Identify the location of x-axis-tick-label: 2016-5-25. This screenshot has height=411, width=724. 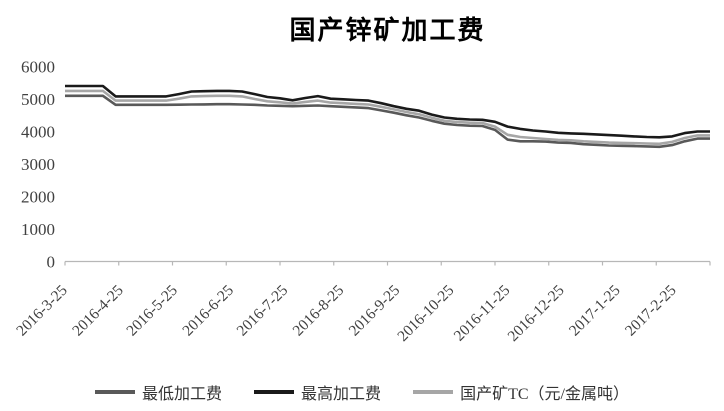
(152, 311).